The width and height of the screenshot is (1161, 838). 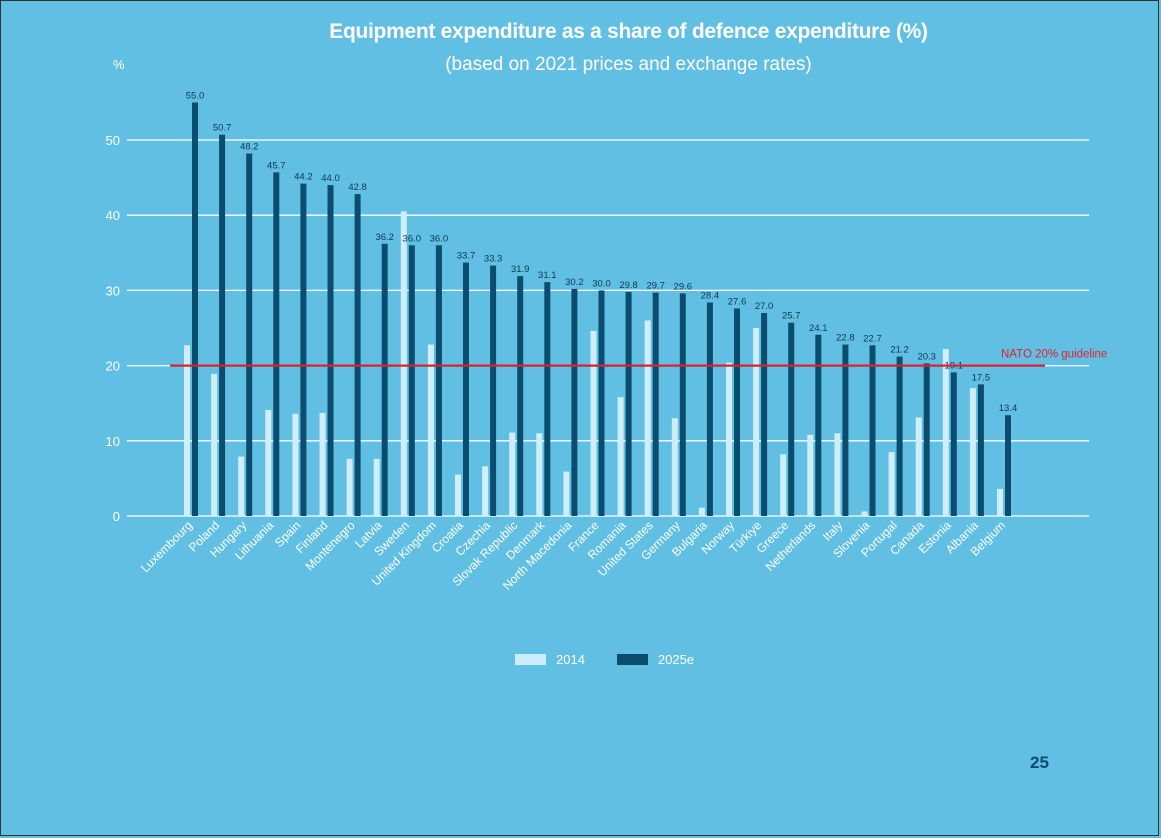 I want to click on nato-guideline-label: NATO 20% guideline, so click(x=1054, y=355).